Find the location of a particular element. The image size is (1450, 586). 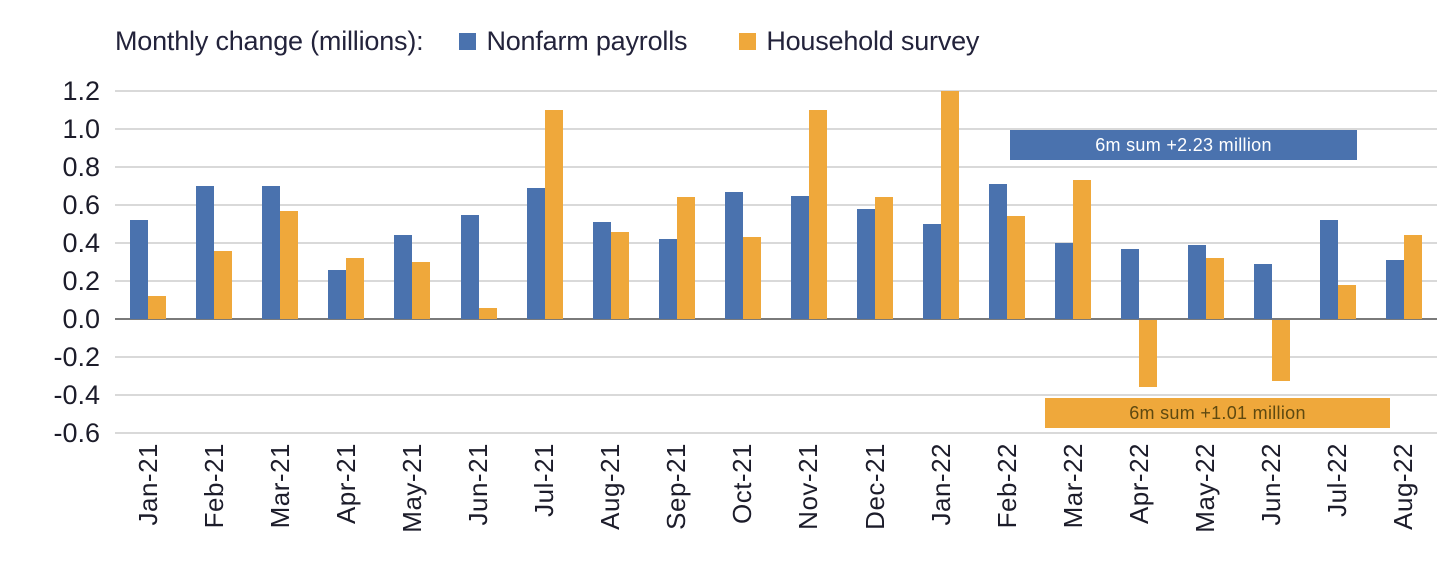

x-tick-label-may-22: May-22 is located at coordinates (1205, 488).